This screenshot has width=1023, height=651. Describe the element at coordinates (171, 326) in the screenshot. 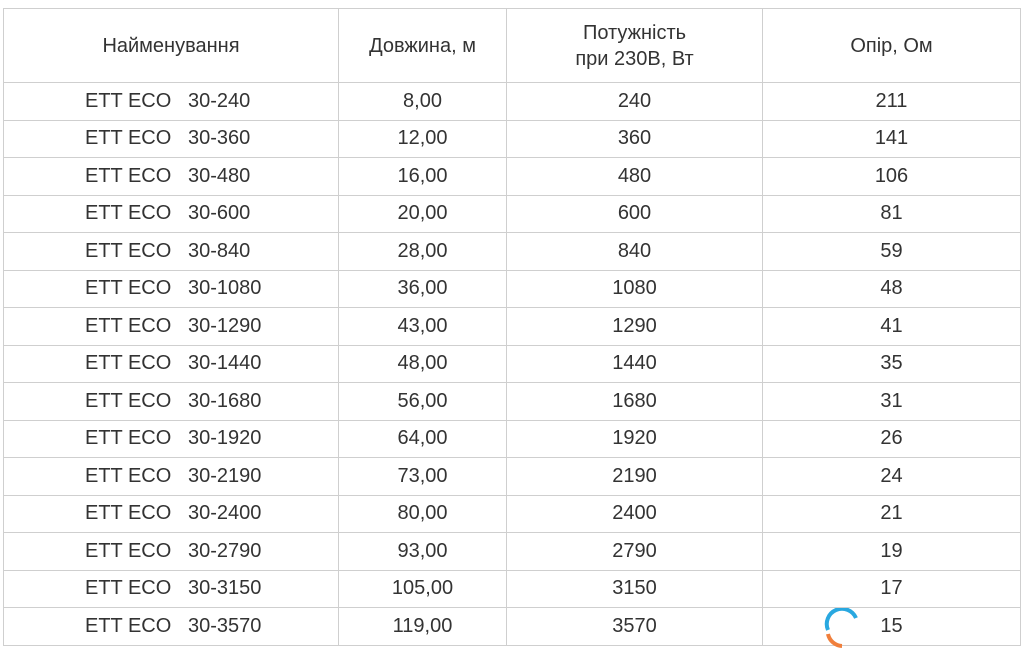

I see `cell-name: ETT ECO 30-1290` at that location.